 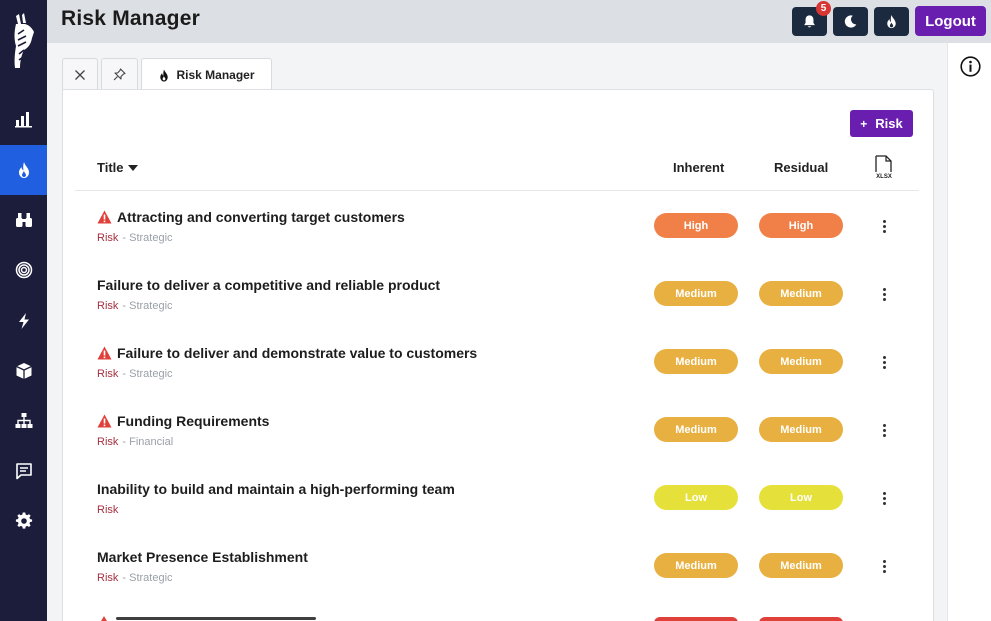 I want to click on lightning-icon, so click(x=23, y=321).